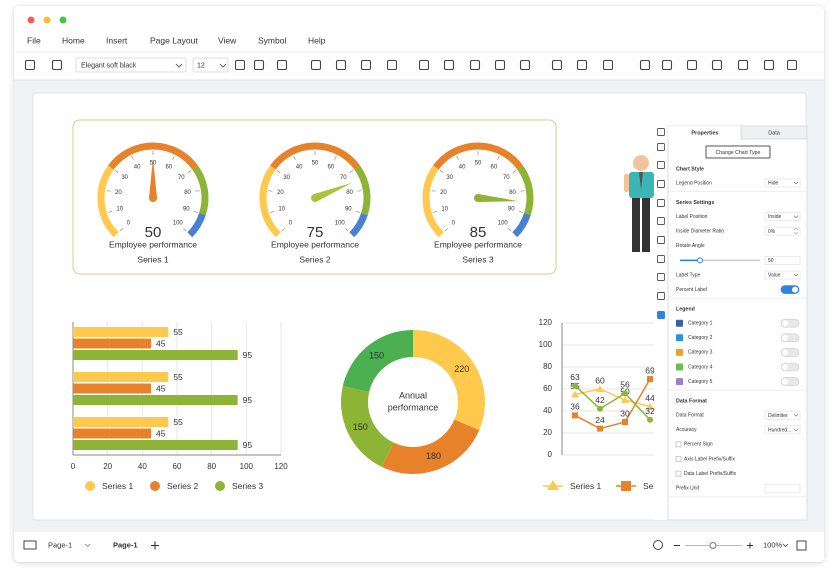 The width and height of the screenshot is (838, 576). Describe the element at coordinates (211, 466) in the screenshot. I see `x-tick-label: 80` at that location.